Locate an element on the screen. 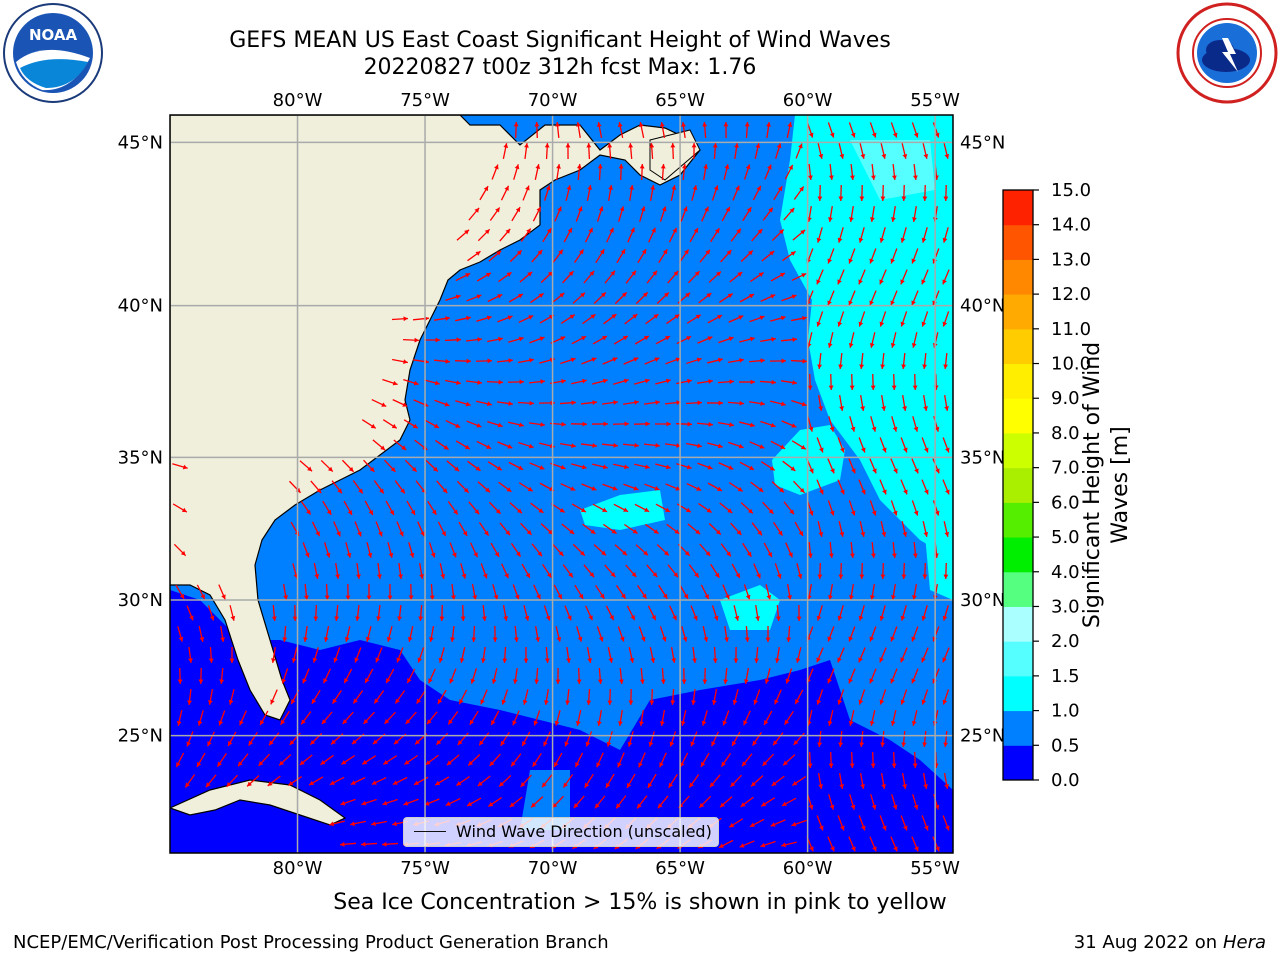 This screenshot has width=1280, height=960. colorbar-tick-label: 6.0 is located at coordinates (1065, 502).